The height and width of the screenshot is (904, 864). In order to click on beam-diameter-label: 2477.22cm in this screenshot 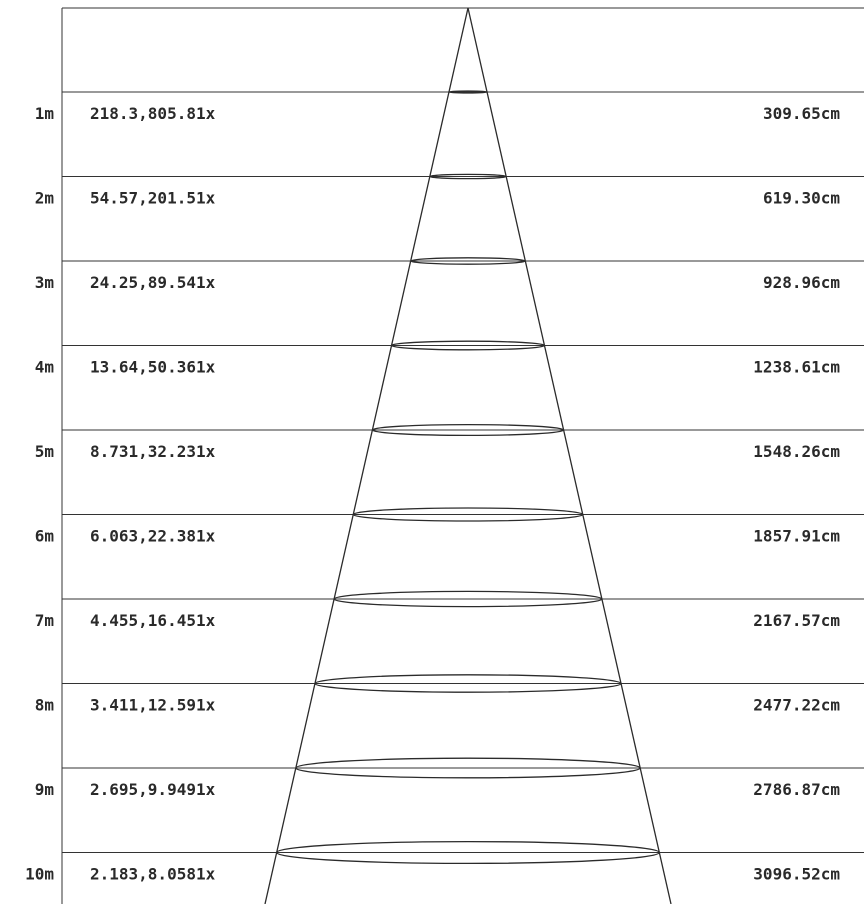, I will do `click(796, 705)`.